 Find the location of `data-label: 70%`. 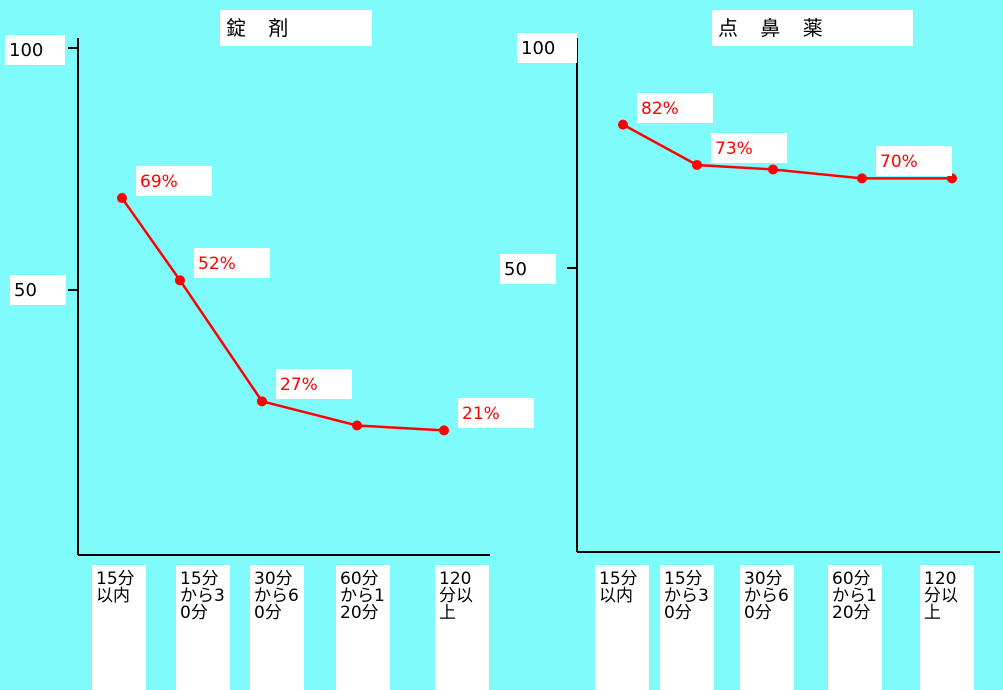

data-label: 70% is located at coordinates (914, 161).